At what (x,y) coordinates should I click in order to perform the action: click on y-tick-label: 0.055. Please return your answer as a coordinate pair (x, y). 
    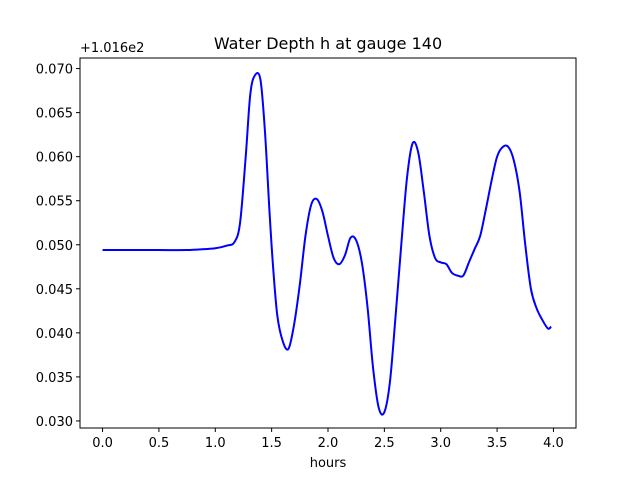
    Looking at the image, I should click on (54, 202).